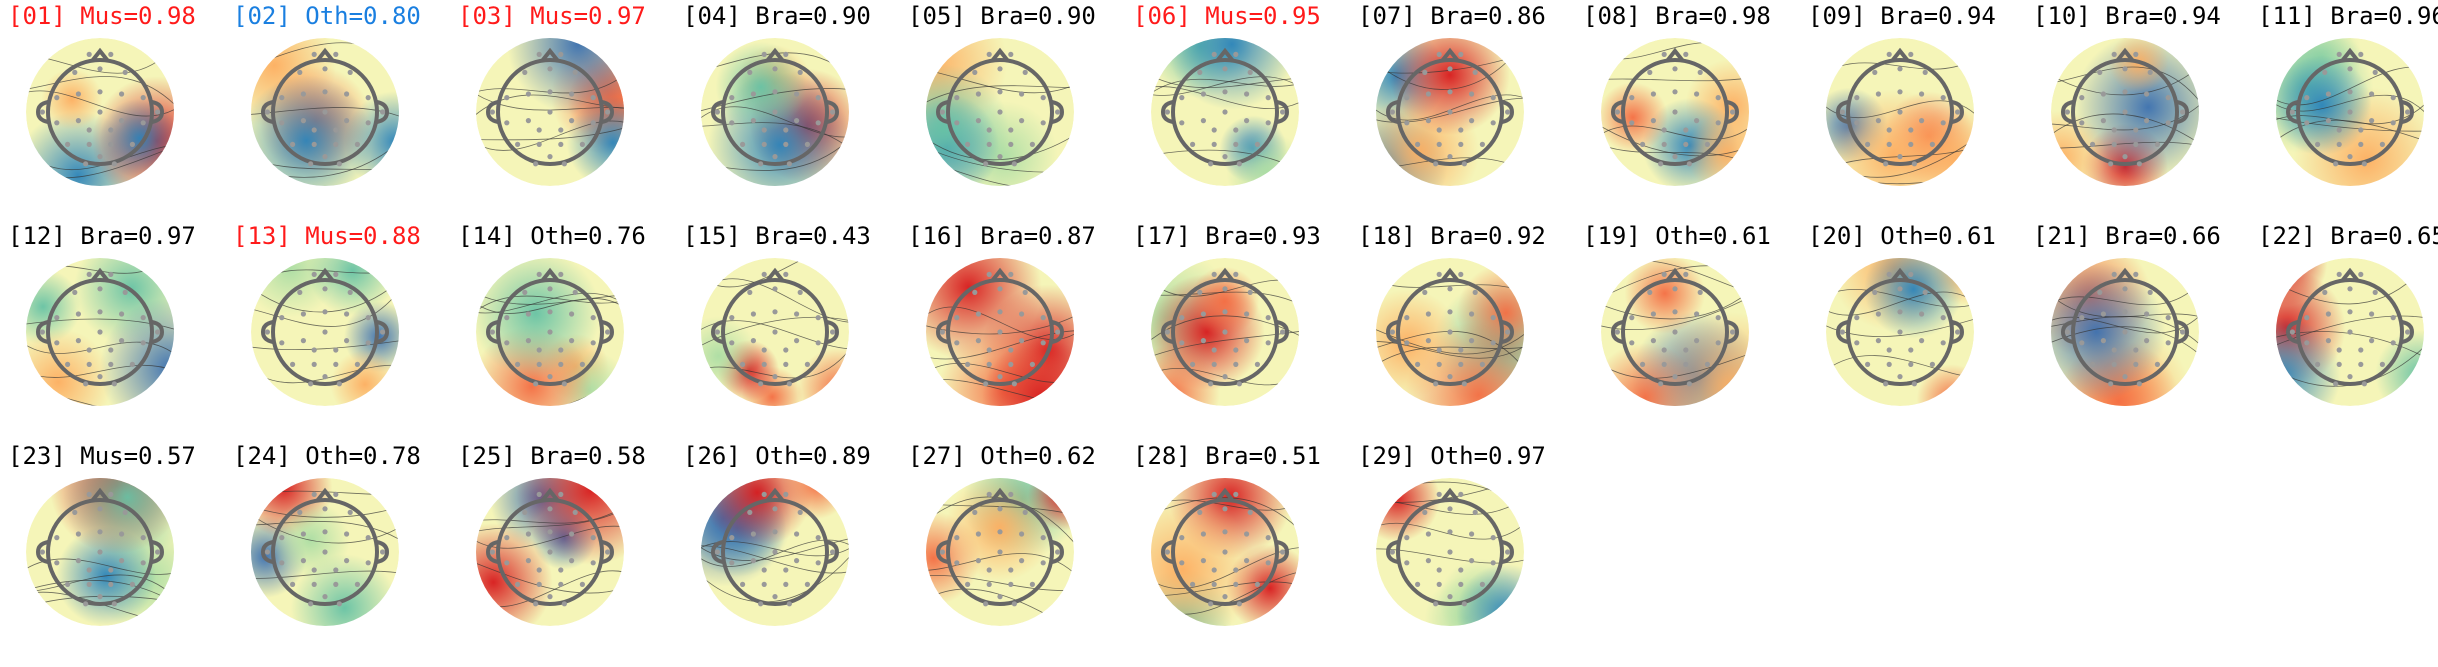 This screenshot has height=667, width=2438. What do you see at coordinates (2348, 16) in the screenshot?
I see `component-label: [11] Bra=0.96` at bounding box center [2348, 16].